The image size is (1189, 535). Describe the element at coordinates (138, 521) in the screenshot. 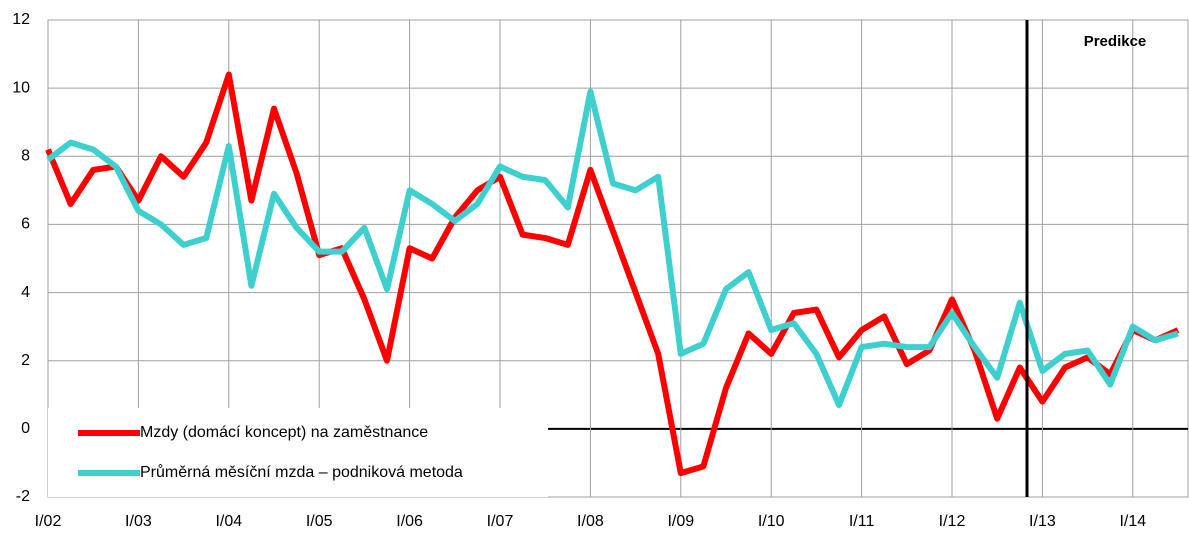

I see `x-tick-label: I/03` at that location.